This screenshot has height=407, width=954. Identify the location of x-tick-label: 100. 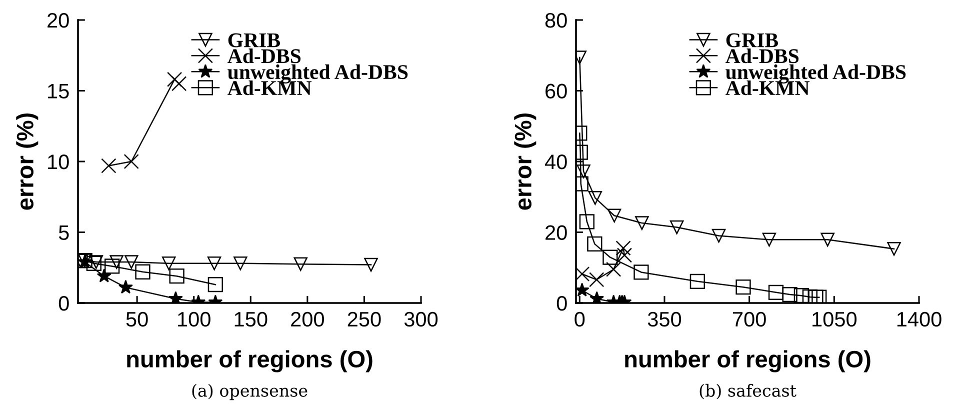
(194, 319).